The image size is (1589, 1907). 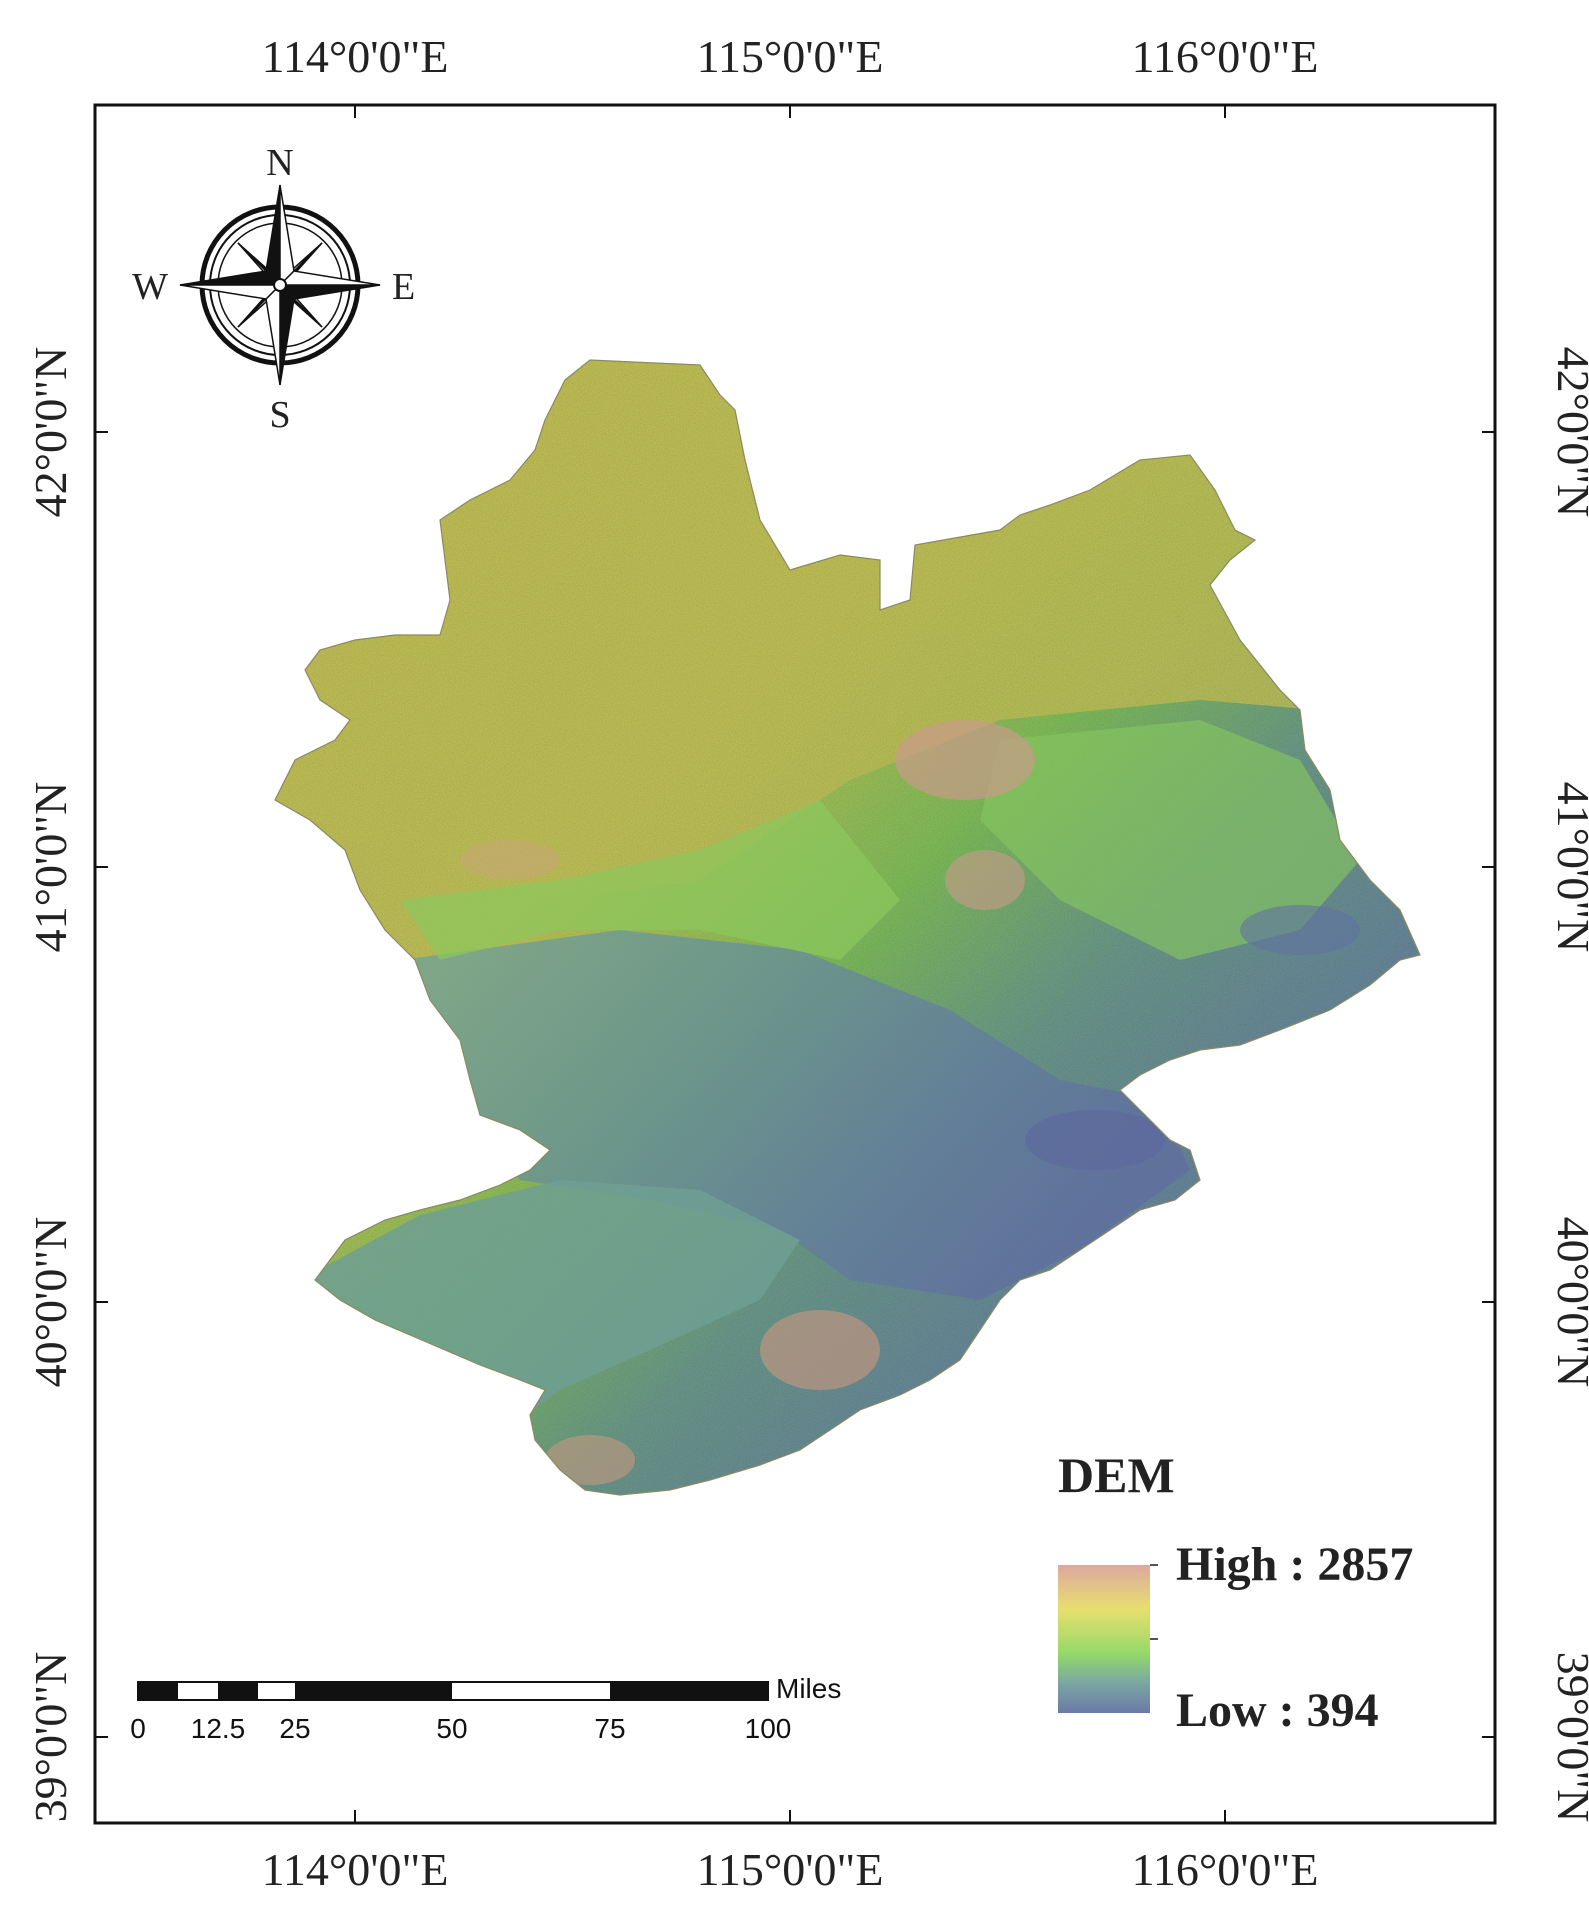 I want to click on left-tick-label: 39°0'0"N, so click(x=50, y=1737).